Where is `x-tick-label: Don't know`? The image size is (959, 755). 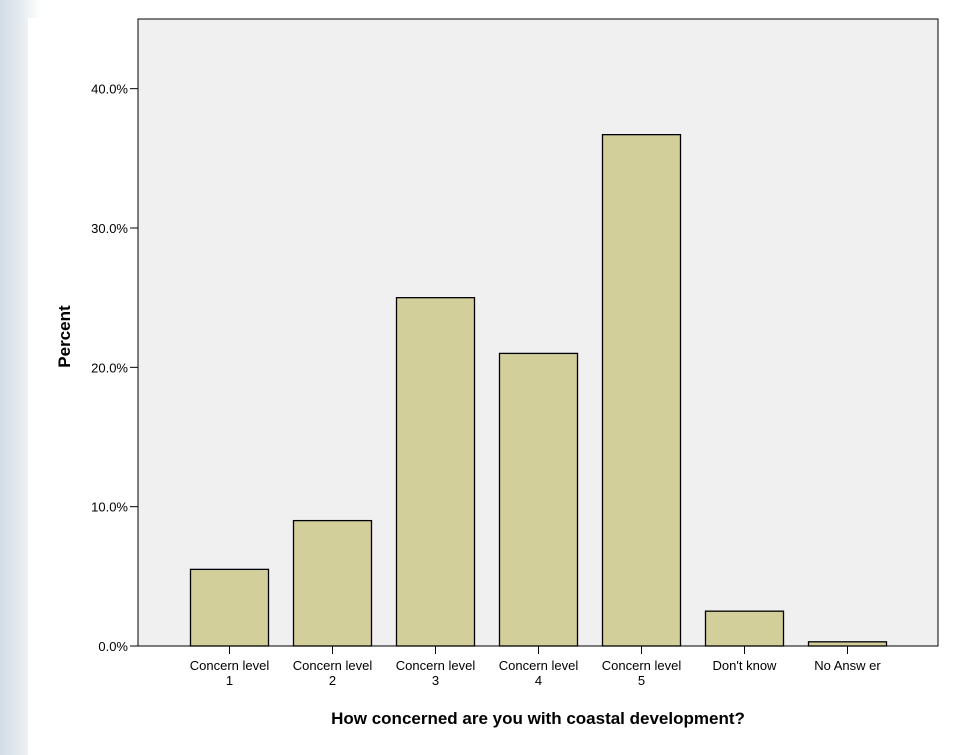
x-tick-label: Don't know is located at coordinates (745, 665).